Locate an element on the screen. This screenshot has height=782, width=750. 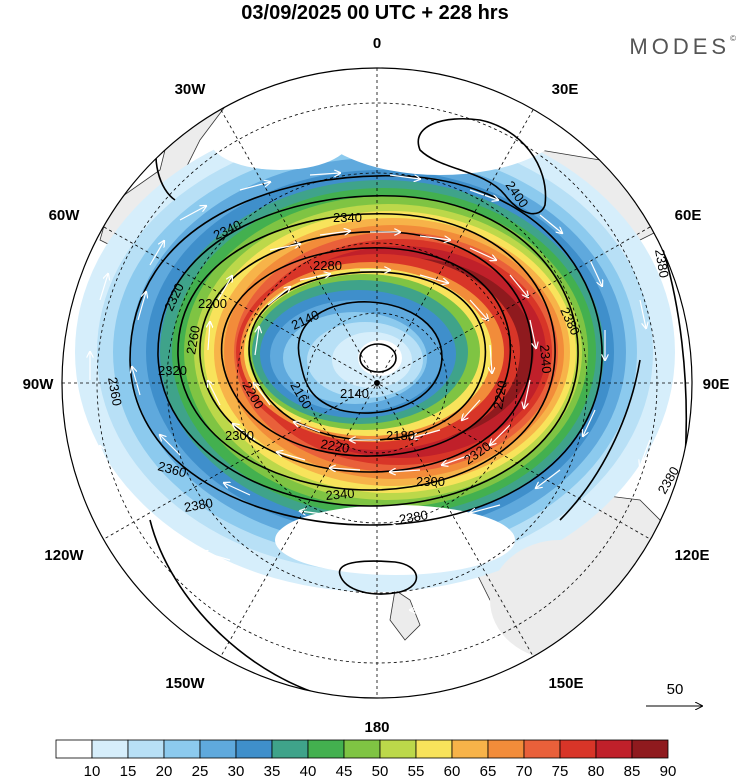
legend-color-boxes is located at coordinates (362, 749).